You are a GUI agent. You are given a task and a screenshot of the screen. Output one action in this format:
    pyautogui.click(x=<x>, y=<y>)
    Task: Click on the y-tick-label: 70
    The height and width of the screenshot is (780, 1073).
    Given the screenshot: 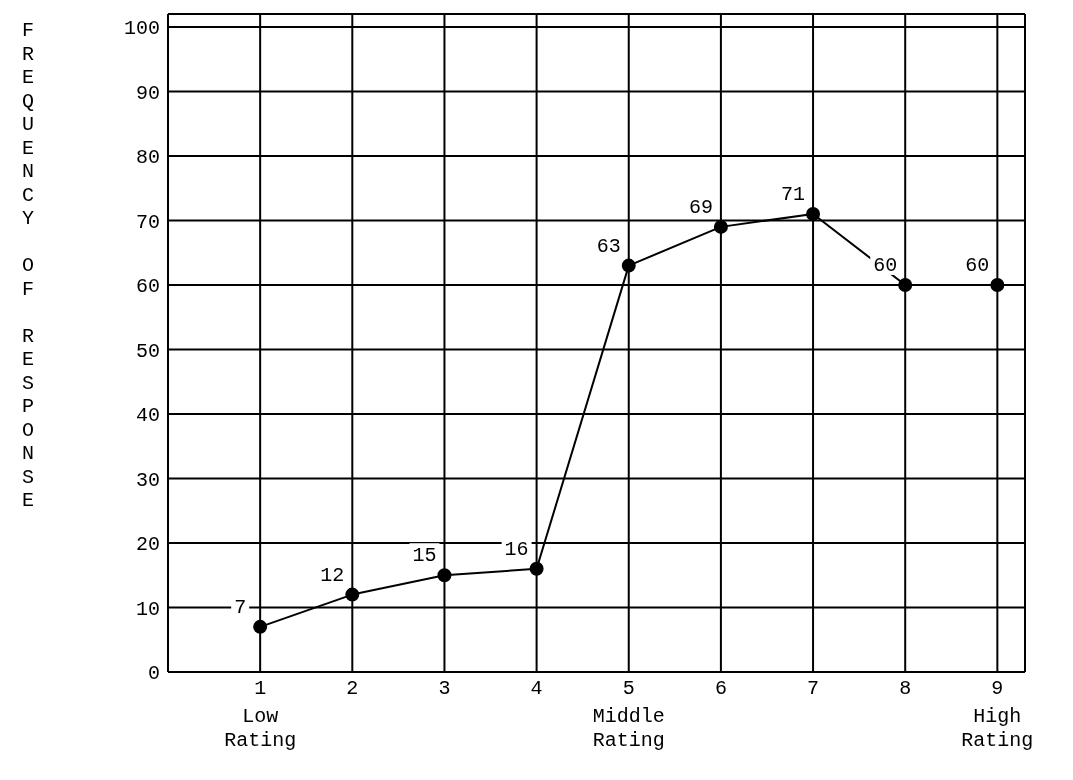 What is the action you would take?
    pyautogui.click(x=147, y=222)
    